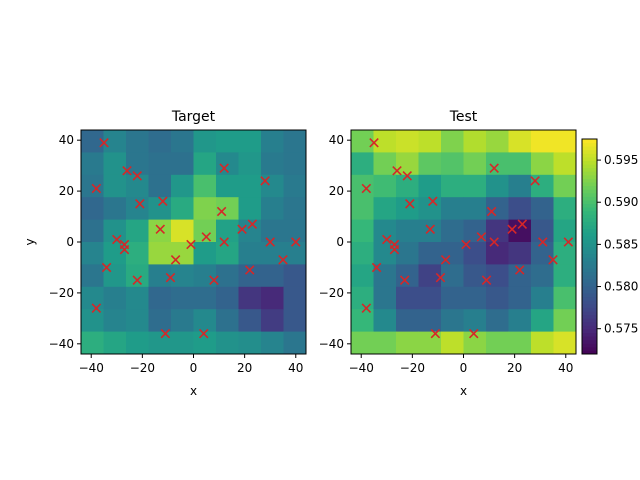 The image size is (640, 480). I want to click on target-x-label: x, so click(193, 391).